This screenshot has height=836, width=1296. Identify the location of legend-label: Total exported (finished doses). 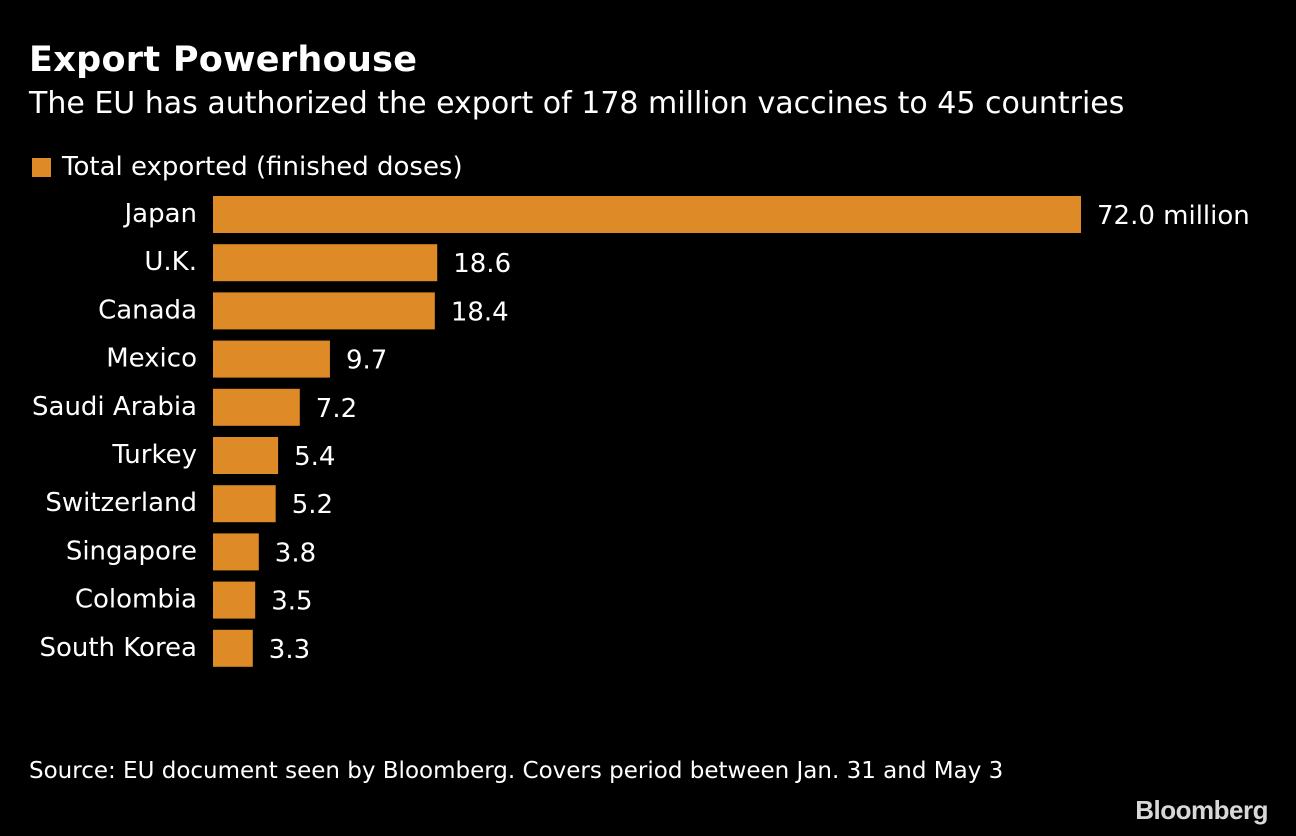
(262, 167).